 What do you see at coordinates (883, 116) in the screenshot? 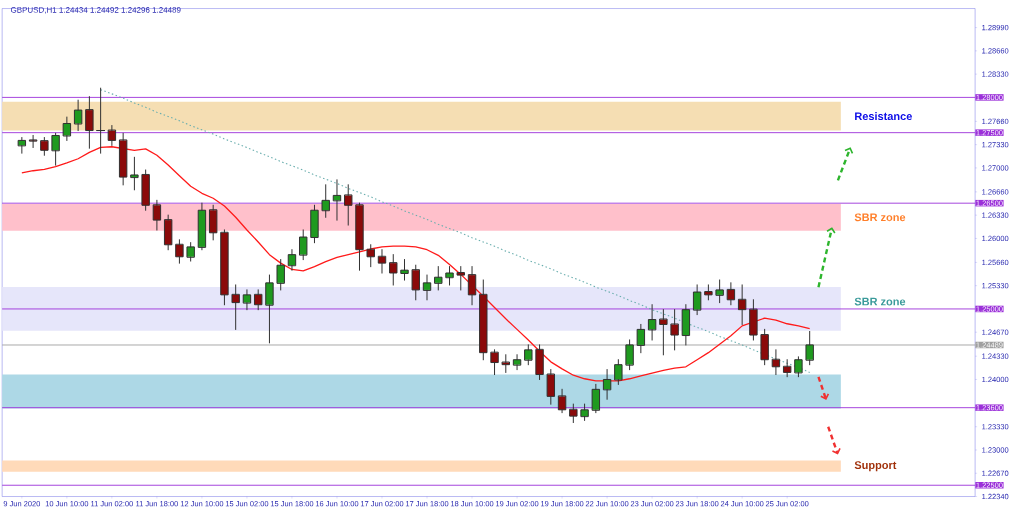
I see `band-label: Resistance` at bounding box center [883, 116].